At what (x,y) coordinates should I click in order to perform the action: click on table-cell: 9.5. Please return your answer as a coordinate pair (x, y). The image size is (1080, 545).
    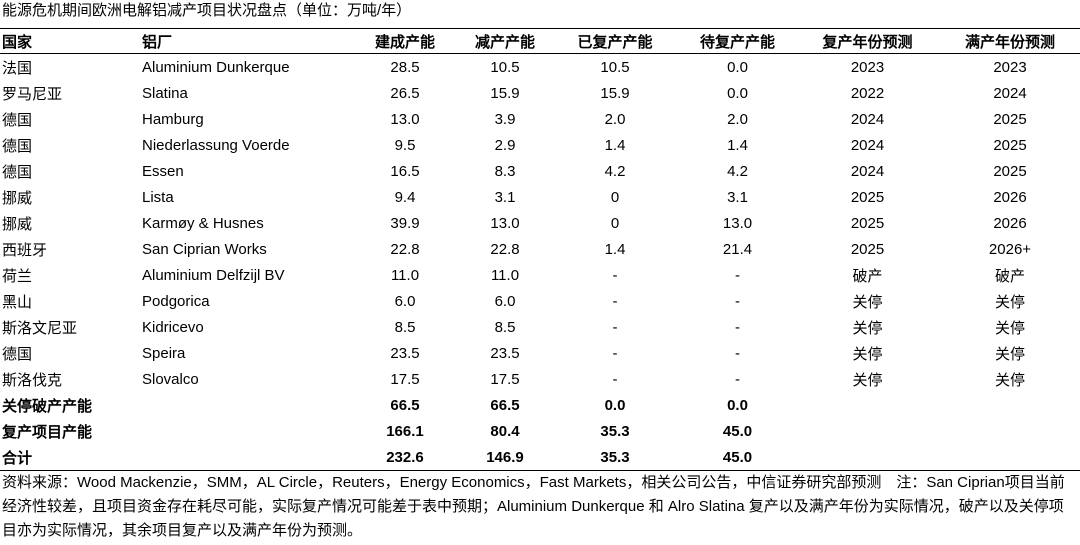
    Looking at the image, I should click on (405, 145).